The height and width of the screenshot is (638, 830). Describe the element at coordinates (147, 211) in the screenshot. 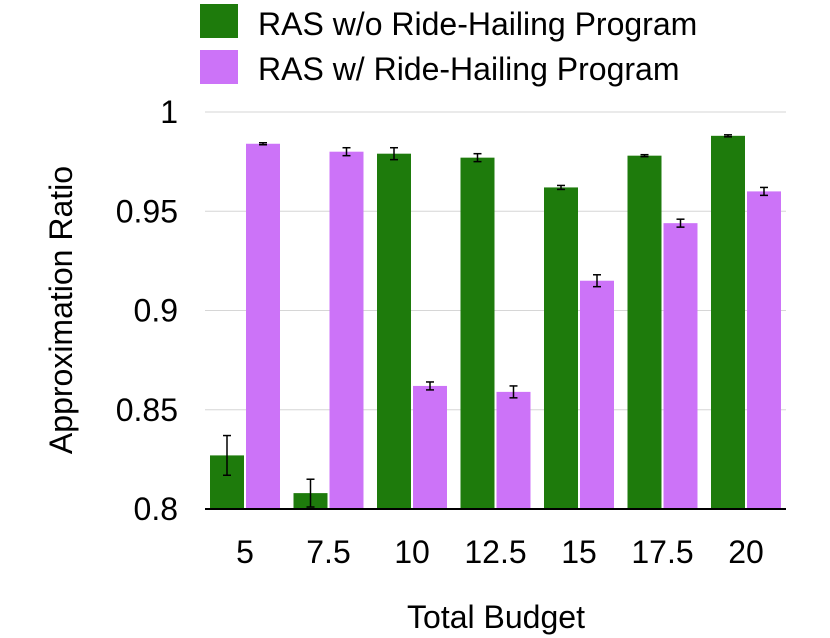

I see `y-tick-label: 0.95` at that location.